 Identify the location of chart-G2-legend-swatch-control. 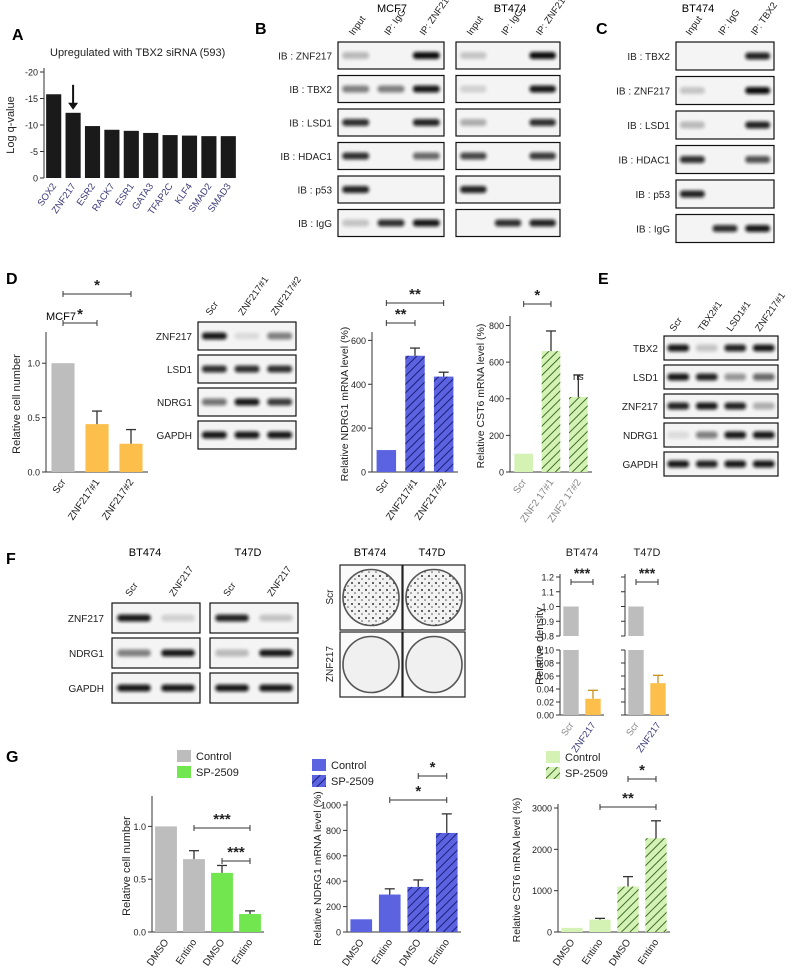
(319, 765).